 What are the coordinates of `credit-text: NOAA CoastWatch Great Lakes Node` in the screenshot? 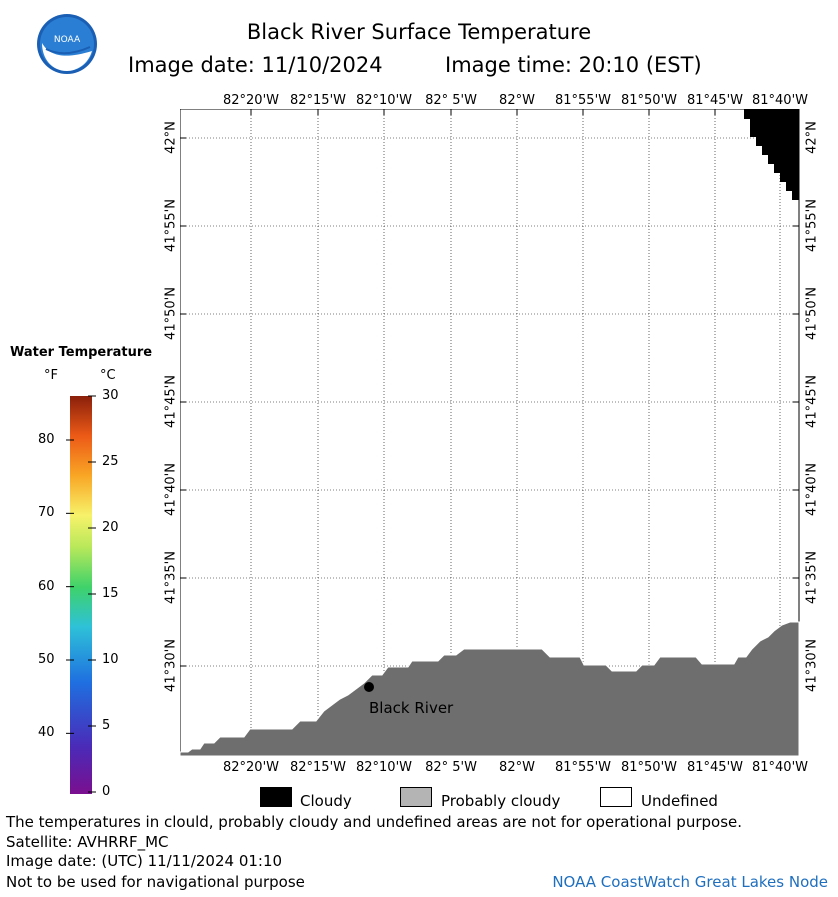 It's located at (690, 882).